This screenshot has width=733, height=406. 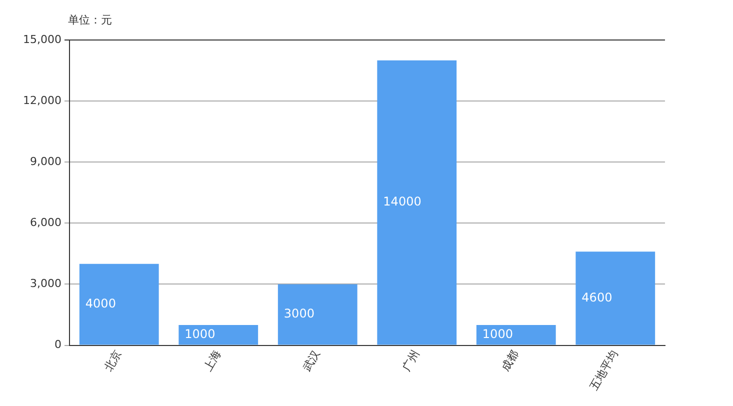 What do you see at coordinates (100, 303) in the screenshot?
I see `data-label: 4000` at bounding box center [100, 303].